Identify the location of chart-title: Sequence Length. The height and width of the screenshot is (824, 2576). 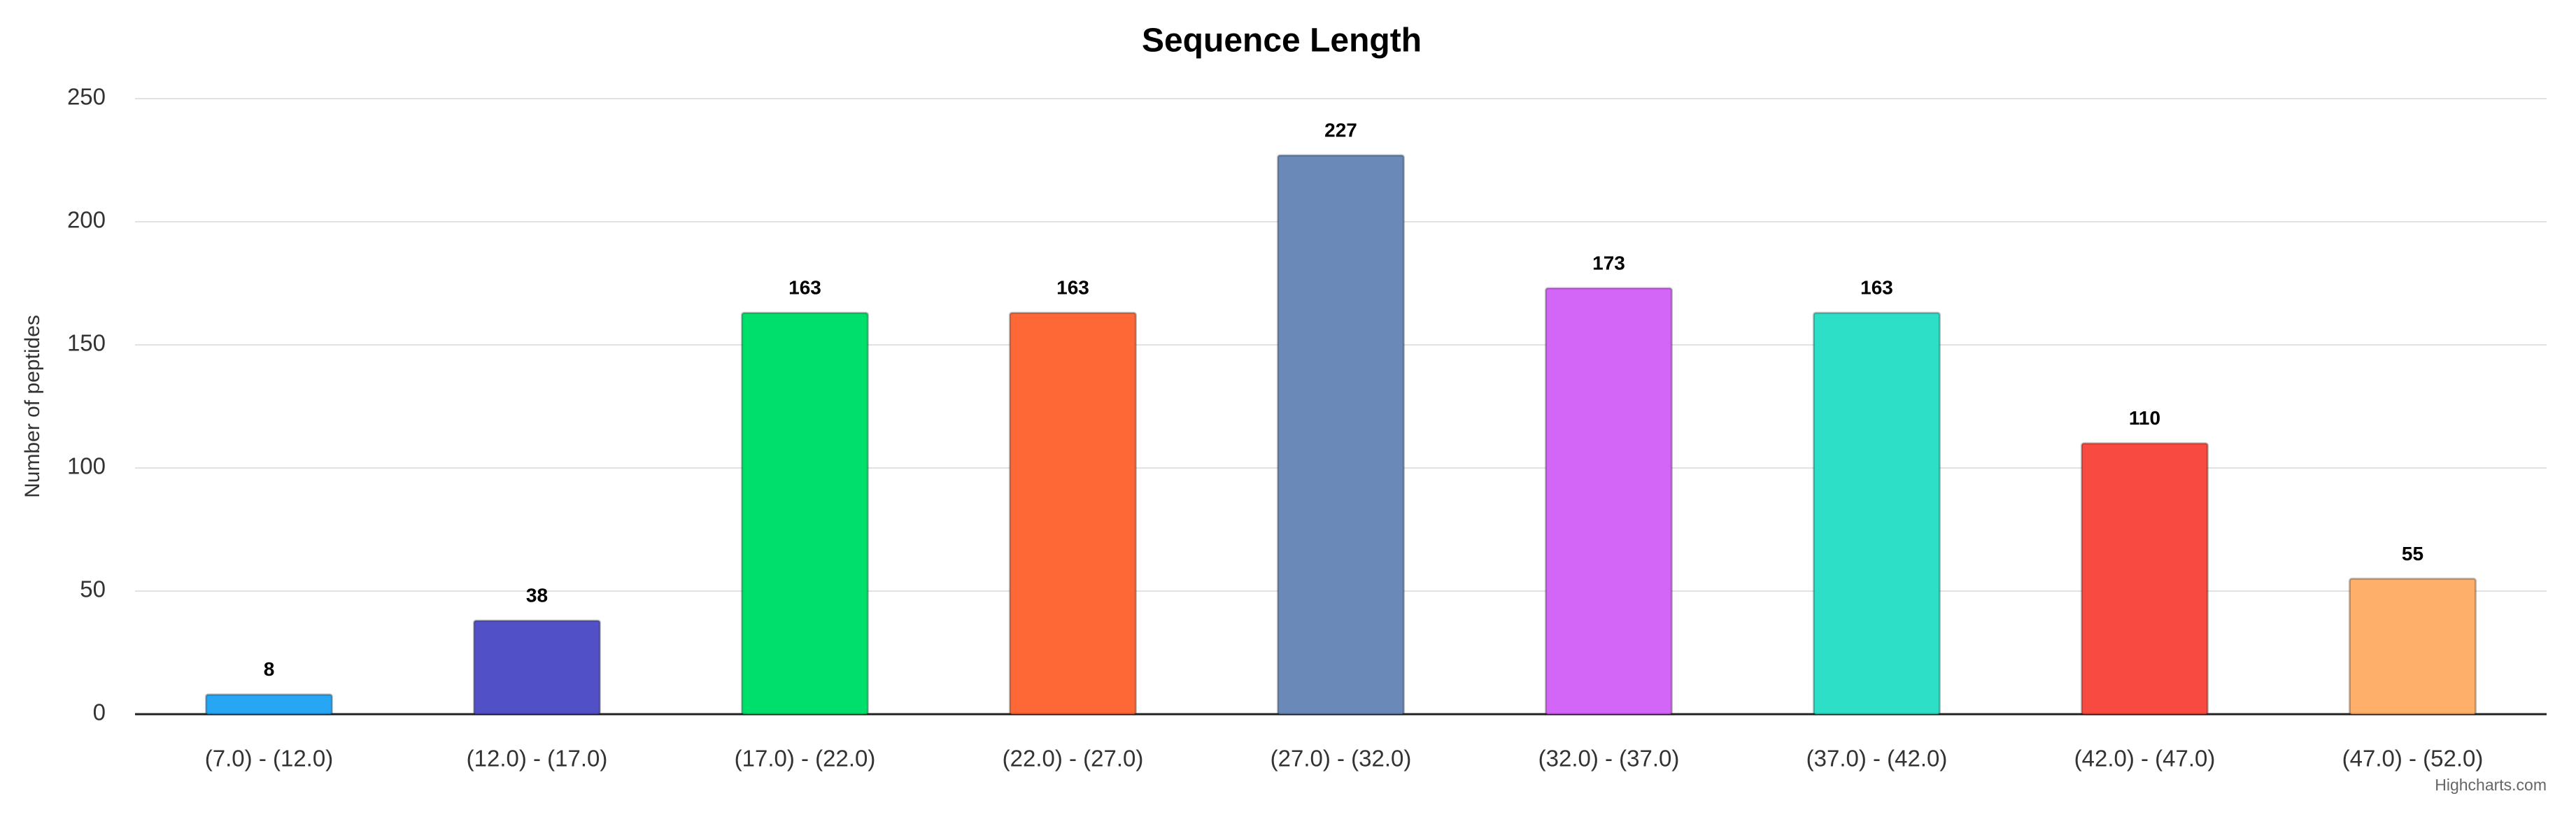
(1282, 40).